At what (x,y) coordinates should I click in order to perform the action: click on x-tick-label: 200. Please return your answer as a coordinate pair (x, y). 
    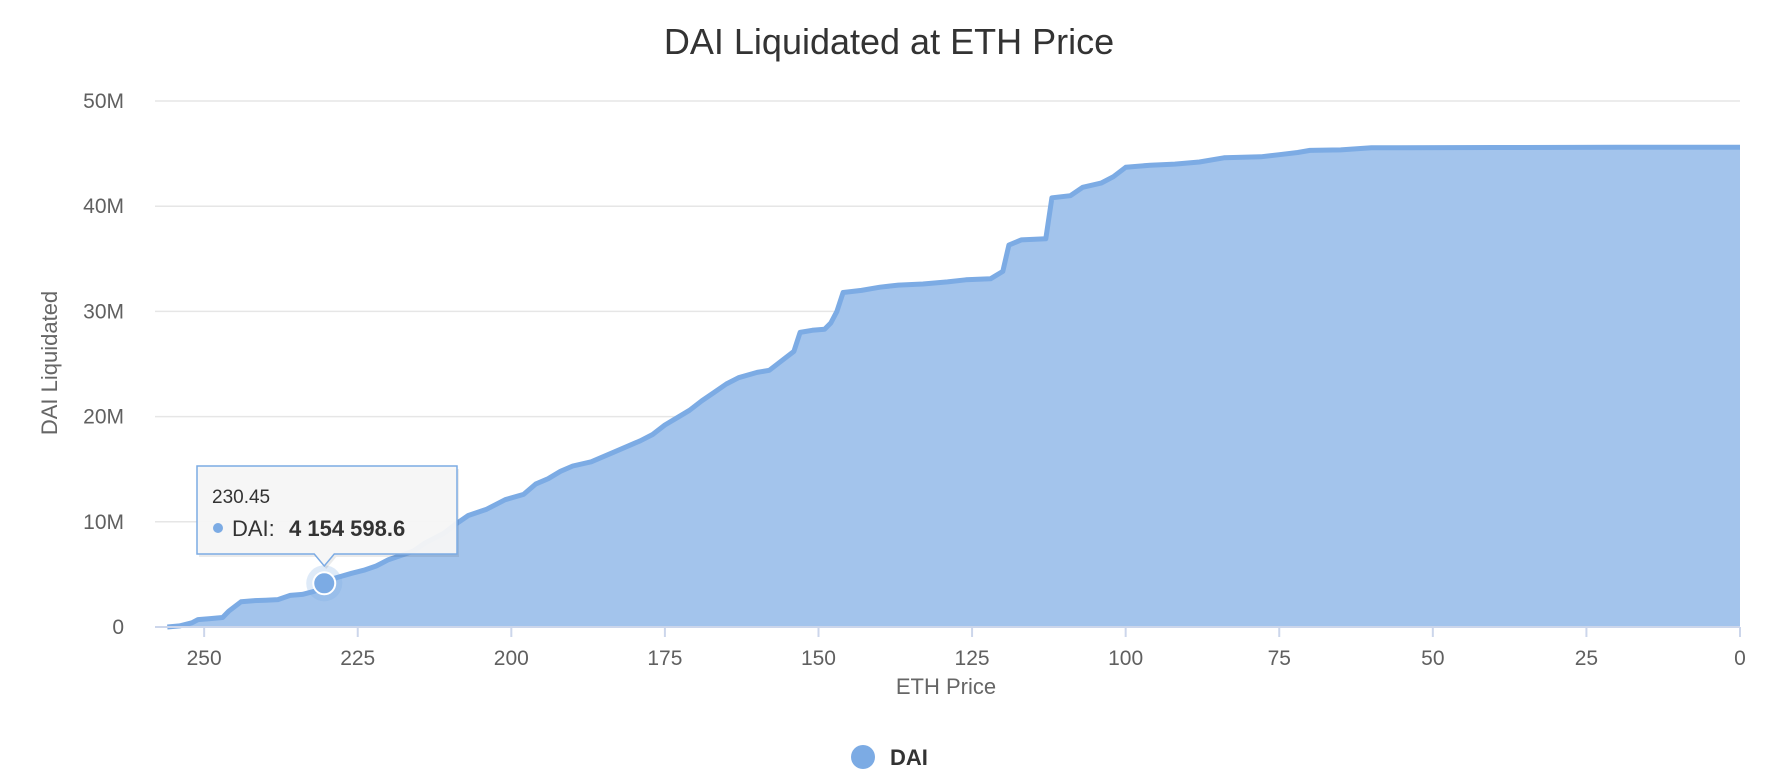
    Looking at the image, I should click on (511, 658).